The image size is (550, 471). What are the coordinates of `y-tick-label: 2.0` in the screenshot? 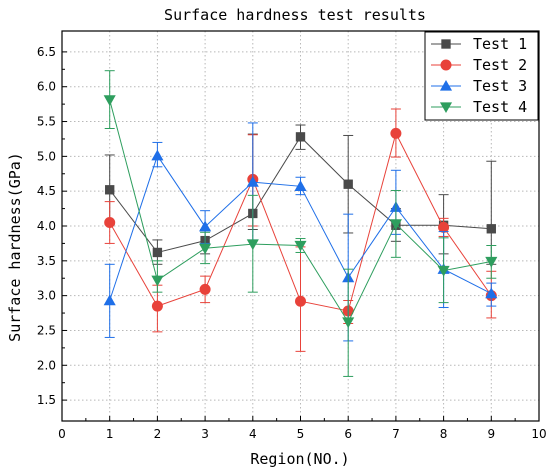 It's located at (46, 365).